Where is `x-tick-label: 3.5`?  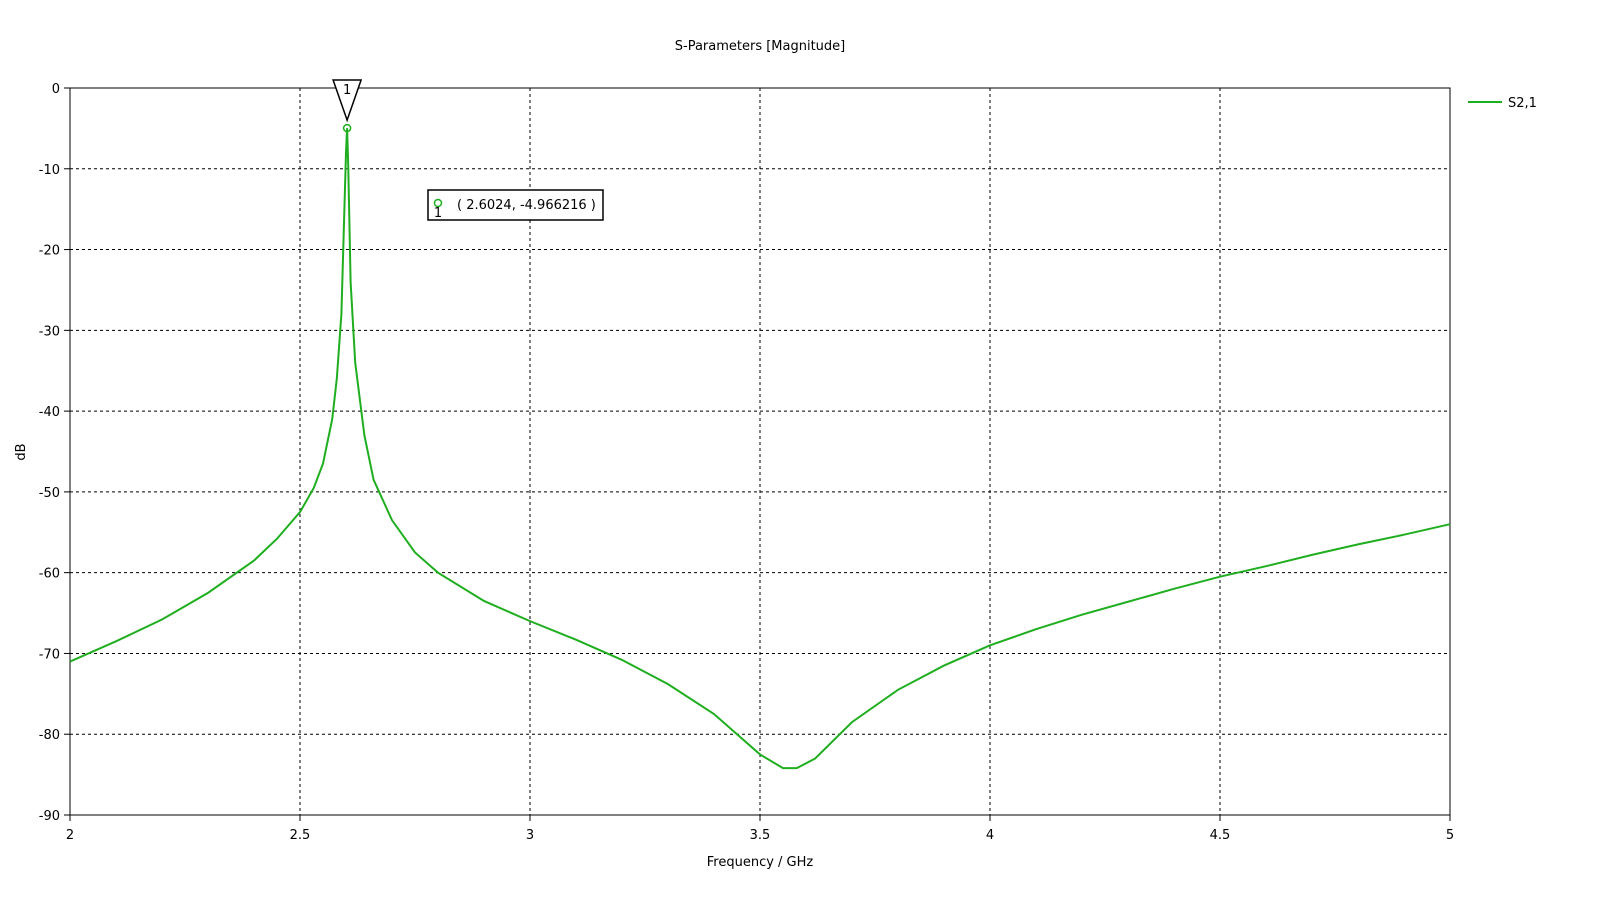 x-tick-label: 3.5 is located at coordinates (760, 835).